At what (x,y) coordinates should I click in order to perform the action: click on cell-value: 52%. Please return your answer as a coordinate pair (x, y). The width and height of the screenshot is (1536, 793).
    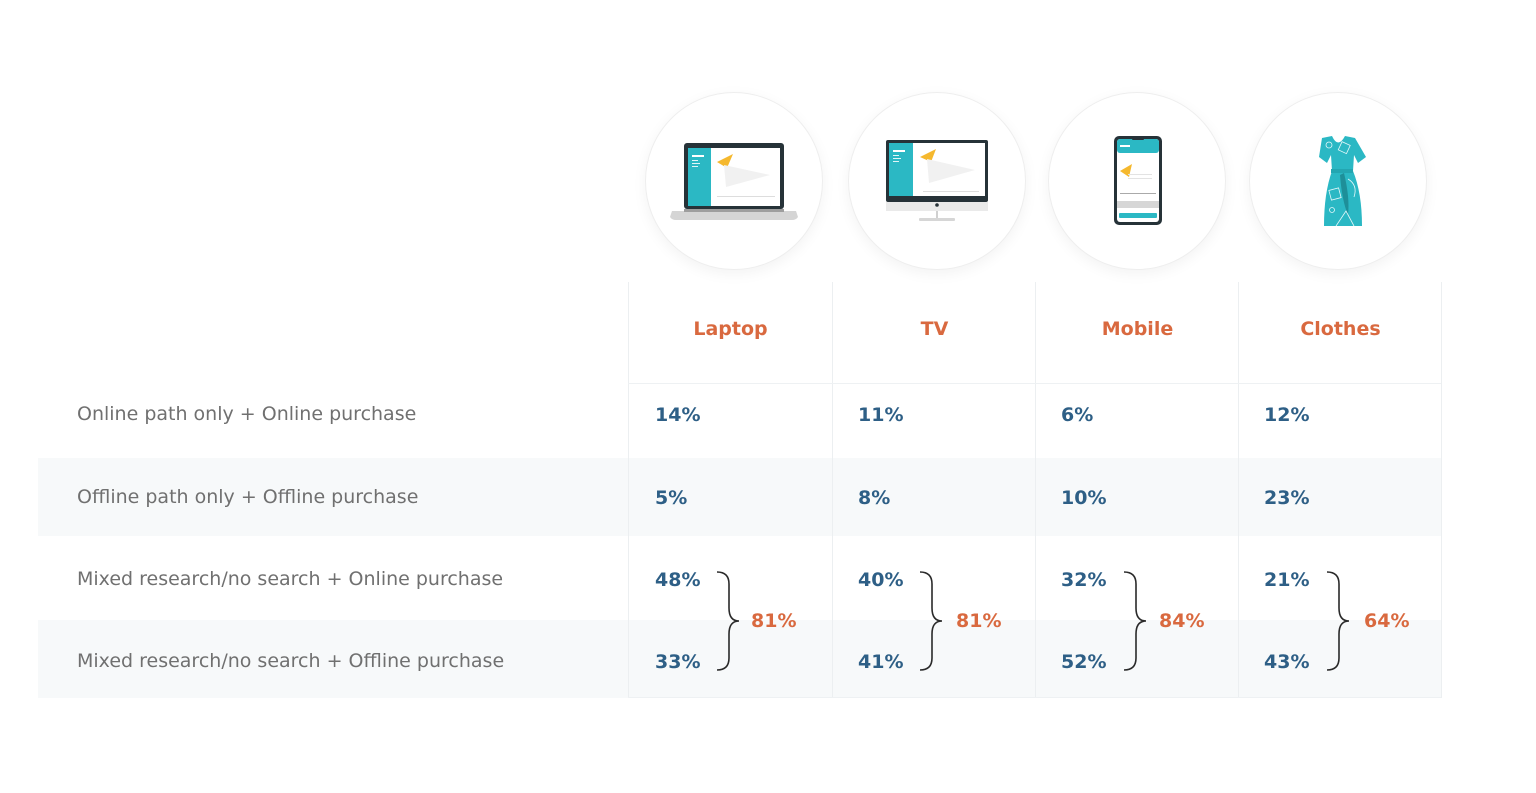
    Looking at the image, I should click on (1084, 662).